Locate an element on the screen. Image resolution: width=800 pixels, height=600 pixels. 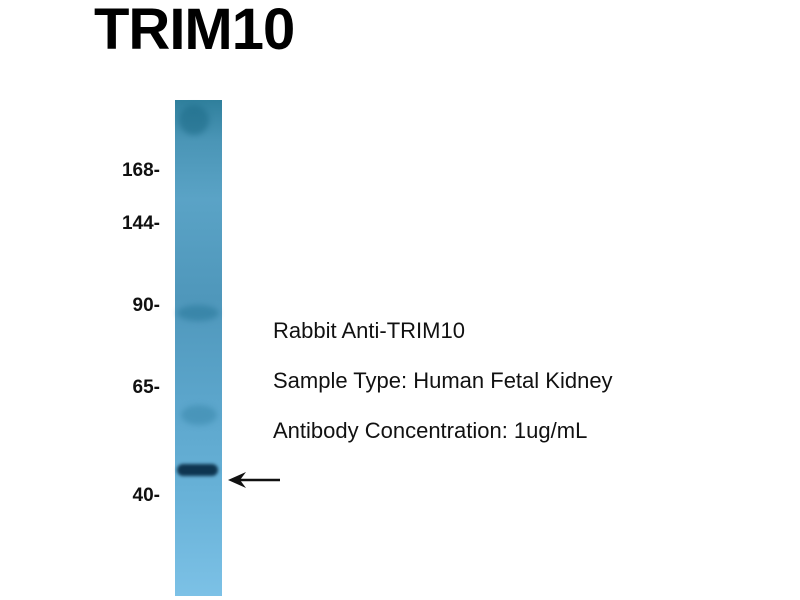
arrow-left-icon is located at coordinates (254, 480).